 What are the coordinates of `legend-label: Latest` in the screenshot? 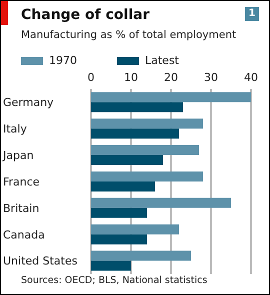 It's located at (162, 60).